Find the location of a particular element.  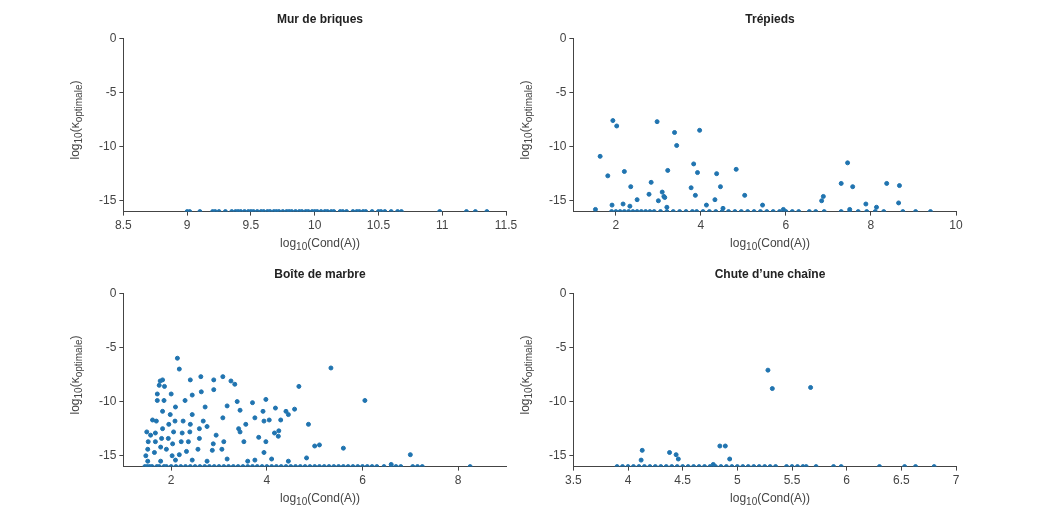

x-tick-label: 6.5 is located at coordinates (901, 480).